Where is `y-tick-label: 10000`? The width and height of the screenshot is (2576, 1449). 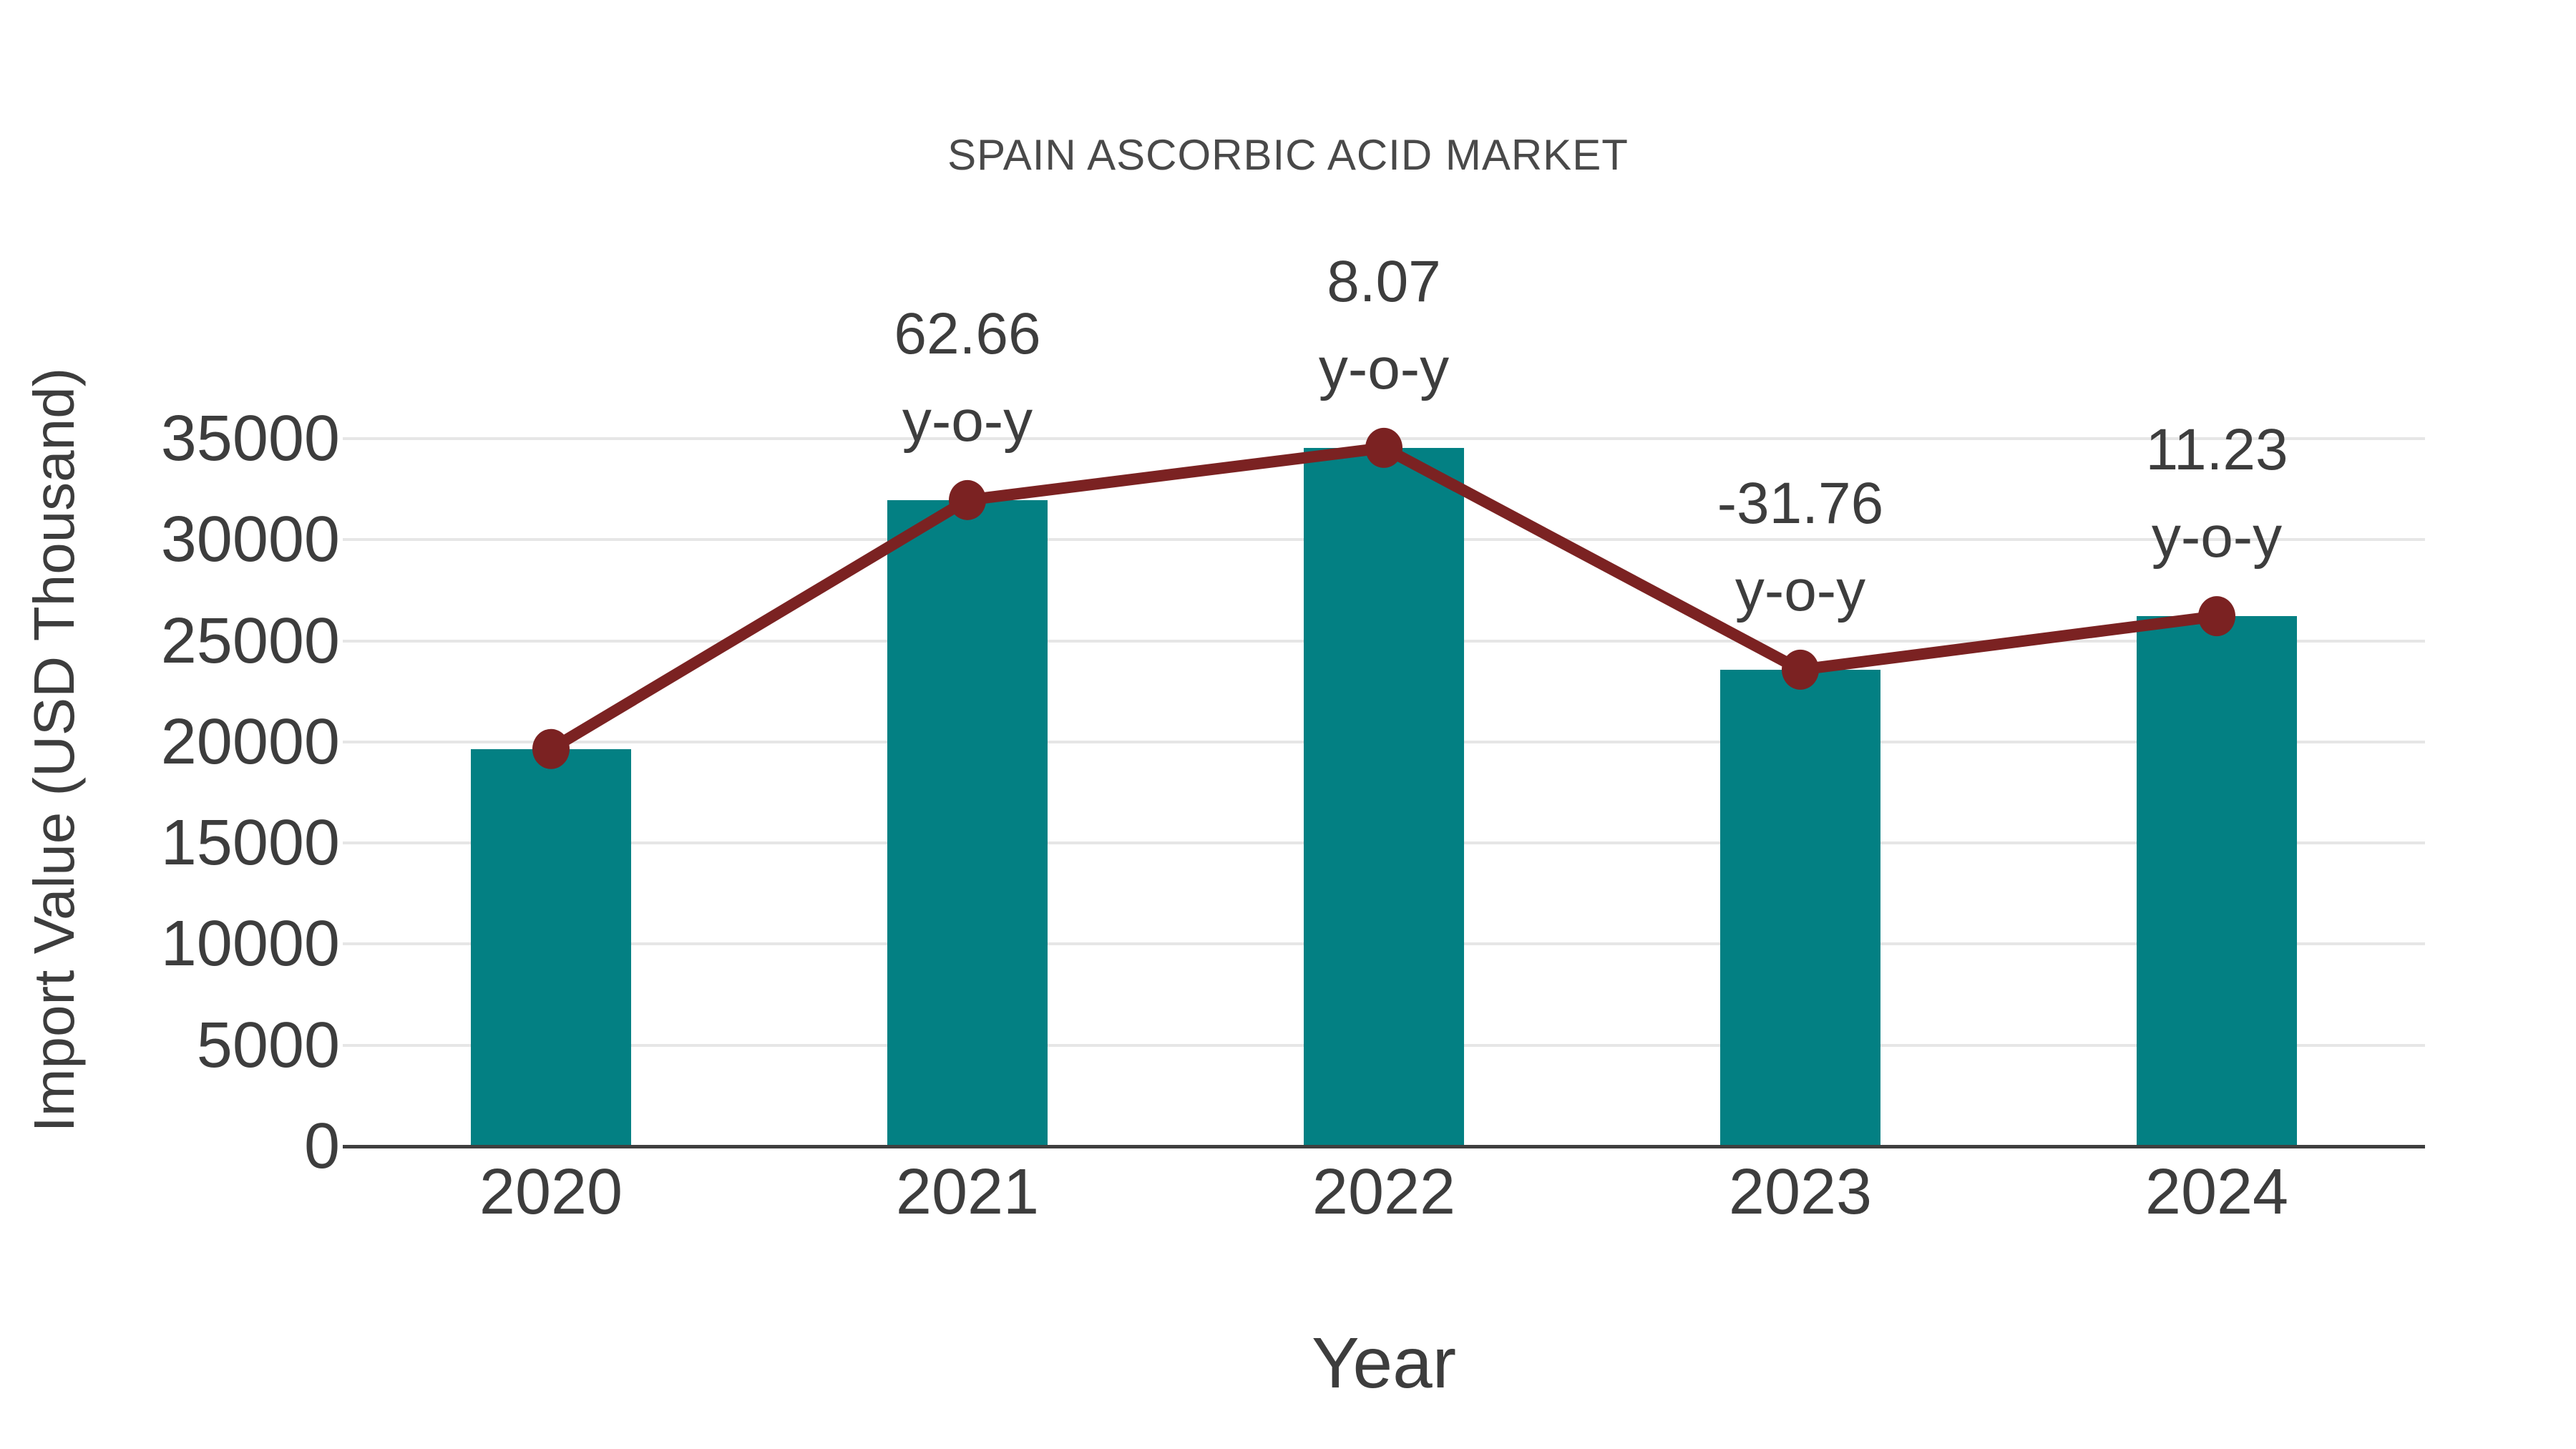 y-tick-label: 10000 is located at coordinates (250, 944).